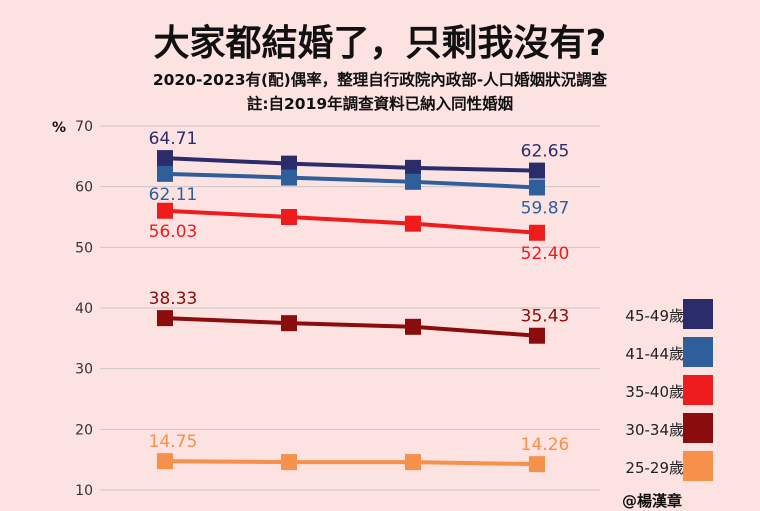 This screenshot has height=511, width=760. Describe the element at coordinates (84, 309) in the screenshot. I see `y-tick-label: 40` at that location.